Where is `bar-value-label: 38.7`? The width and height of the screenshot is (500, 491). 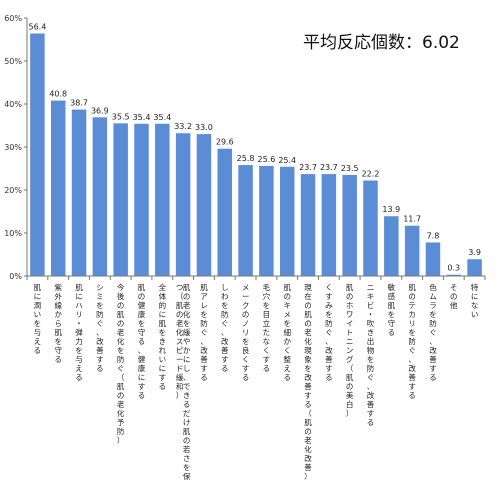
bar-value-label: 38.7 is located at coordinates (79, 103).